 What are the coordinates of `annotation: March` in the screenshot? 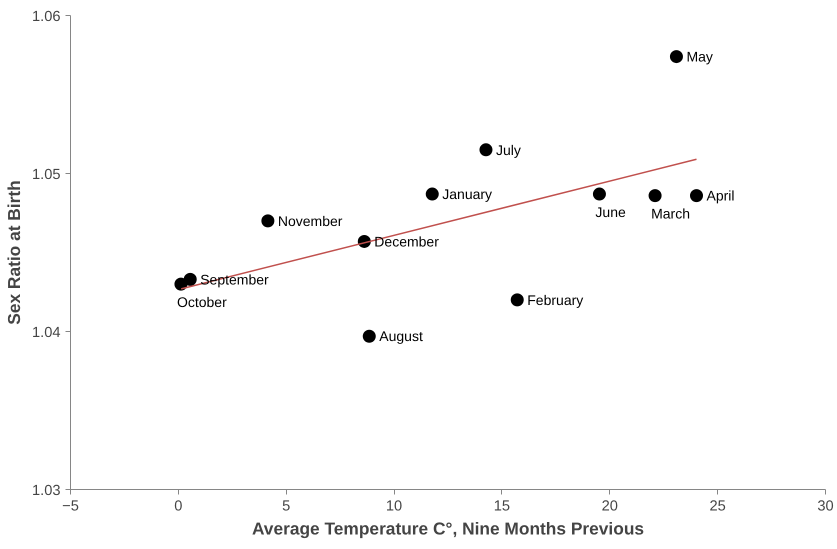 It's located at (670, 214).